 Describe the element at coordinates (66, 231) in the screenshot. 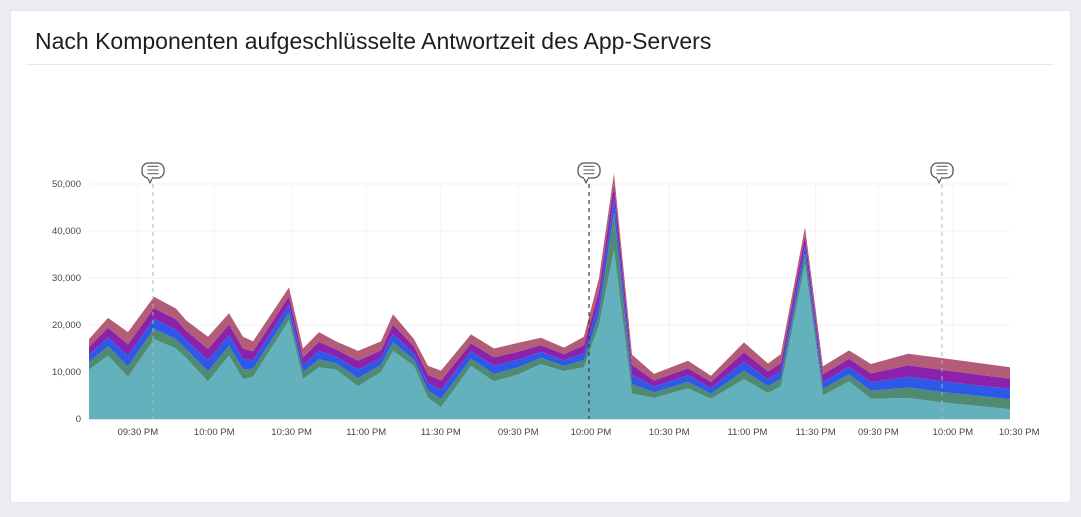

I see `y-tick-label: 40,000` at that location.